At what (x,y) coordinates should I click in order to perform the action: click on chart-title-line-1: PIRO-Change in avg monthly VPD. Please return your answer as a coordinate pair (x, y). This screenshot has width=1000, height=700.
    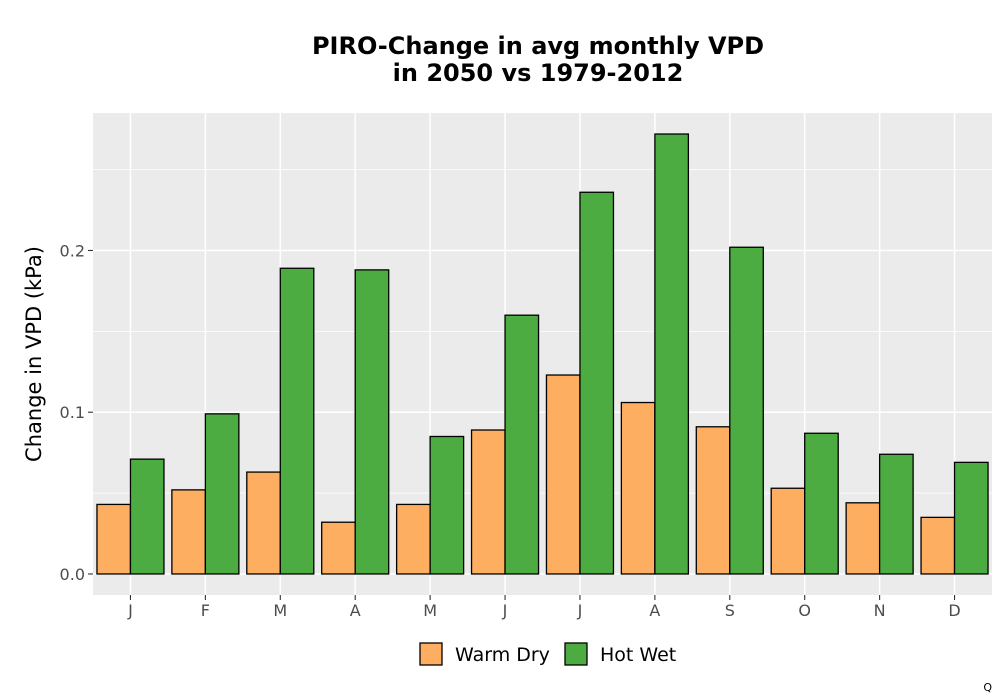
    Looking at the image, I should click on (538, 46).